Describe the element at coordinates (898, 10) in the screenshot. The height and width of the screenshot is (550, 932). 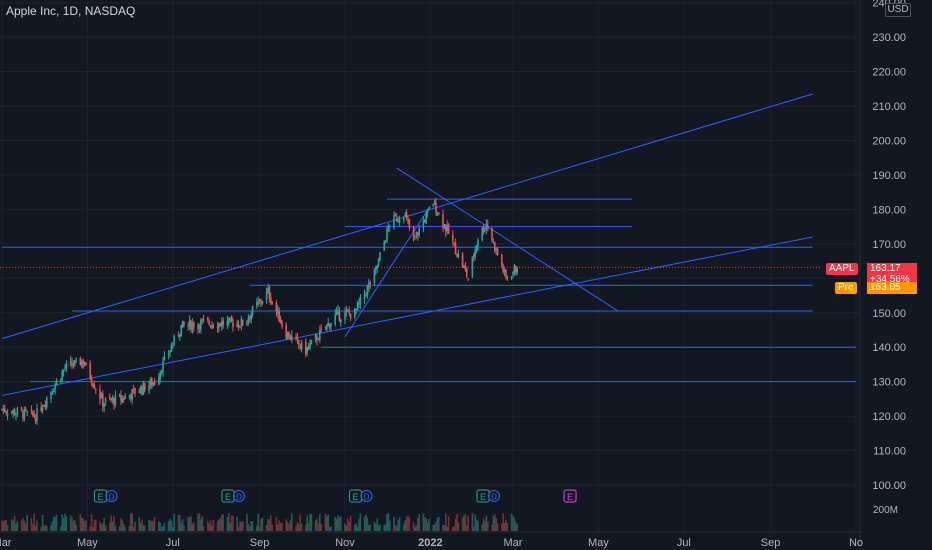
I see `currency-badge: USD` at that location.